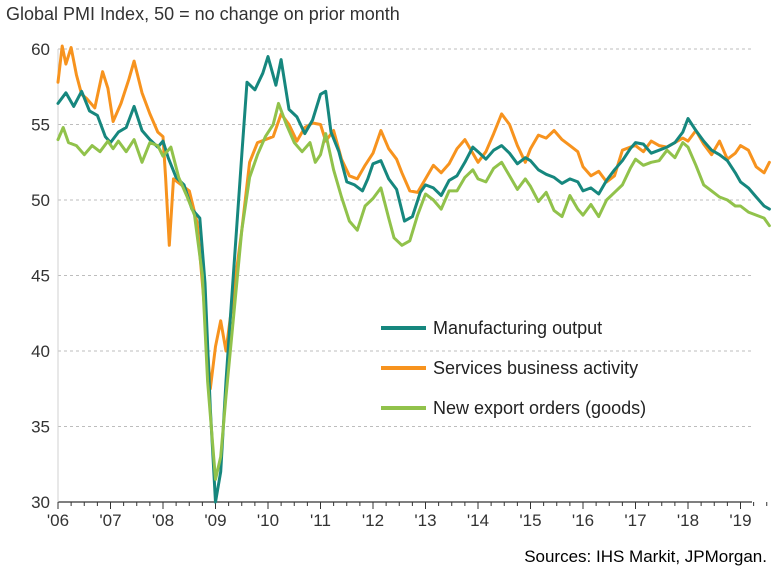  Describe the element at coordinates (688, 520) in the screenshot. I see `x-tick-label: '18` at that location.